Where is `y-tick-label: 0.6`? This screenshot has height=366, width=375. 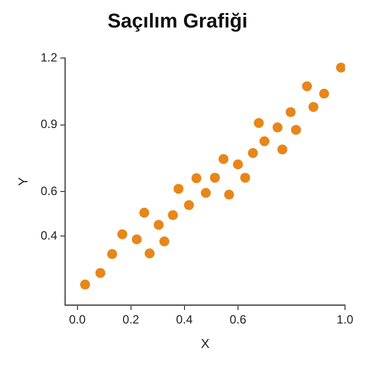 y-tick-label: 0.6 is located at coordinates (49, 191).